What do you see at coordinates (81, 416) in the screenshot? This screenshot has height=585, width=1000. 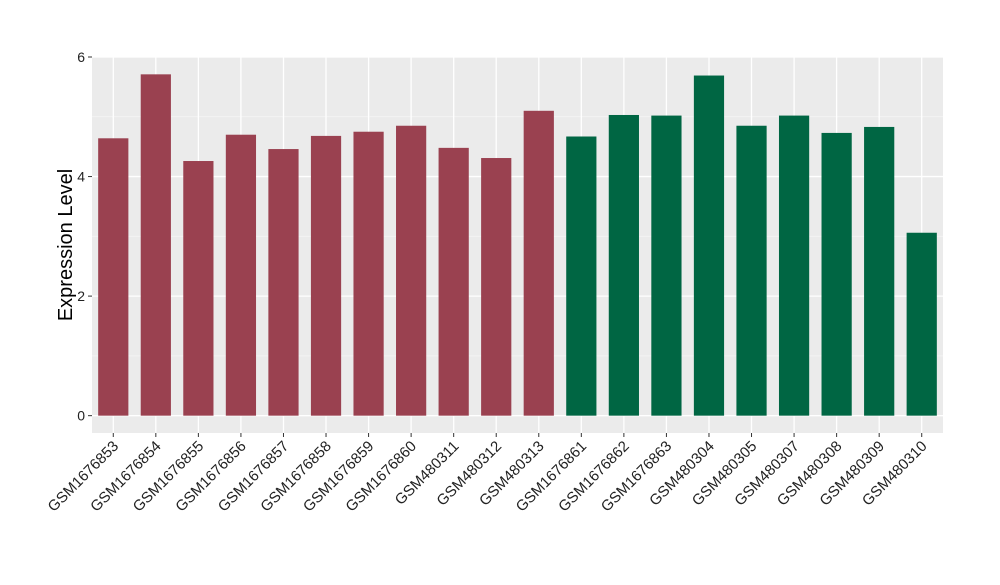 I see `y-tick-label: 0` at bounding box center [81, 416].